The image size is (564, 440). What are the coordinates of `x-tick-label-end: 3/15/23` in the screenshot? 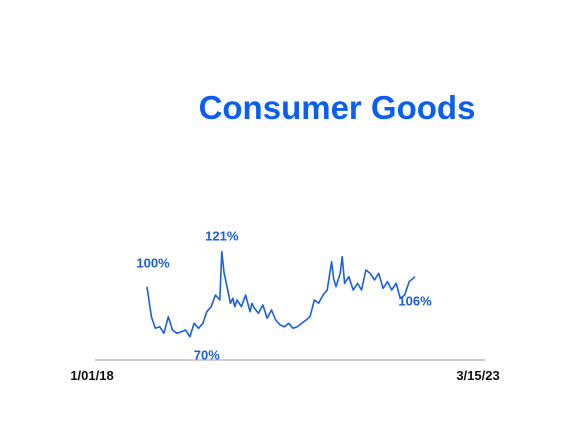 It's located at (477, 375).